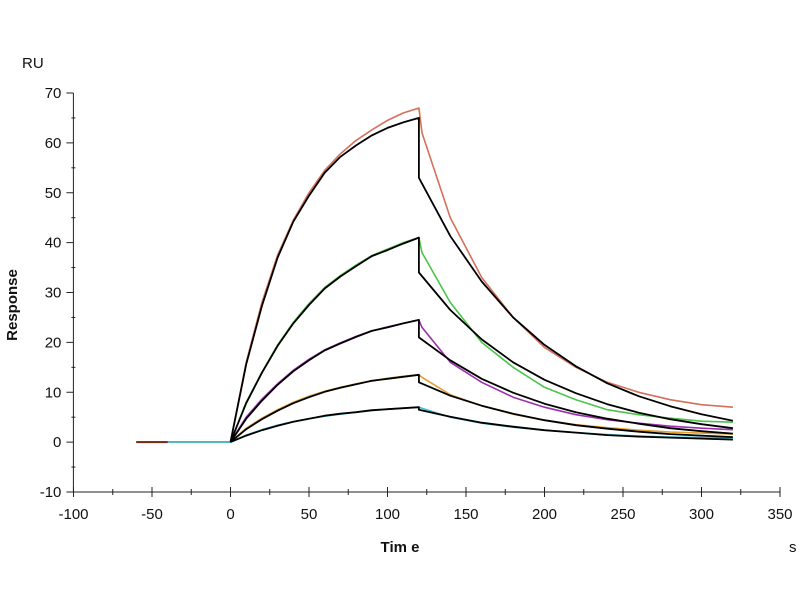 The image size is (800, 600). What do you see at coordinates (53, 243) in the screenshot?
I see `y-tick-label: 40` at bounding box center [53, 243].